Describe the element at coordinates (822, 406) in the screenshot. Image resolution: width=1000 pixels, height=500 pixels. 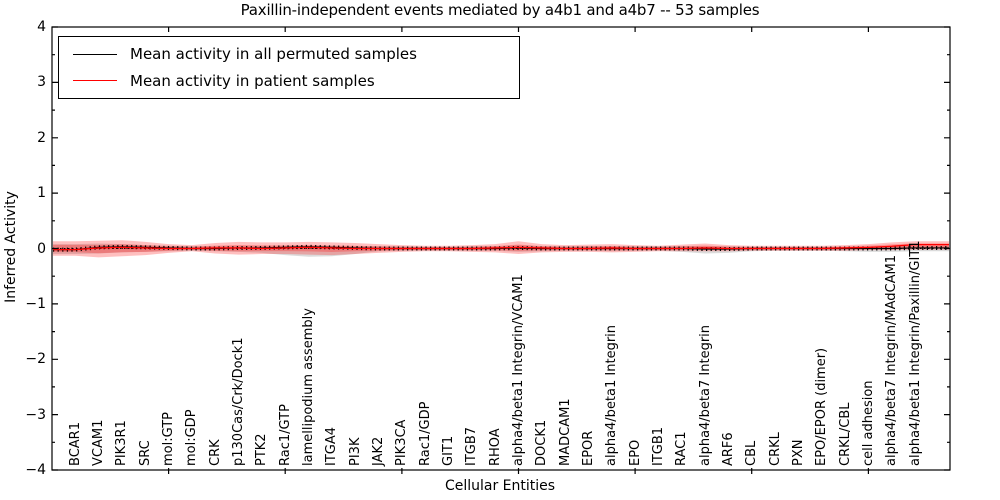
I see `x-tick-label: EPO/EPOR (dimer)` at that location.